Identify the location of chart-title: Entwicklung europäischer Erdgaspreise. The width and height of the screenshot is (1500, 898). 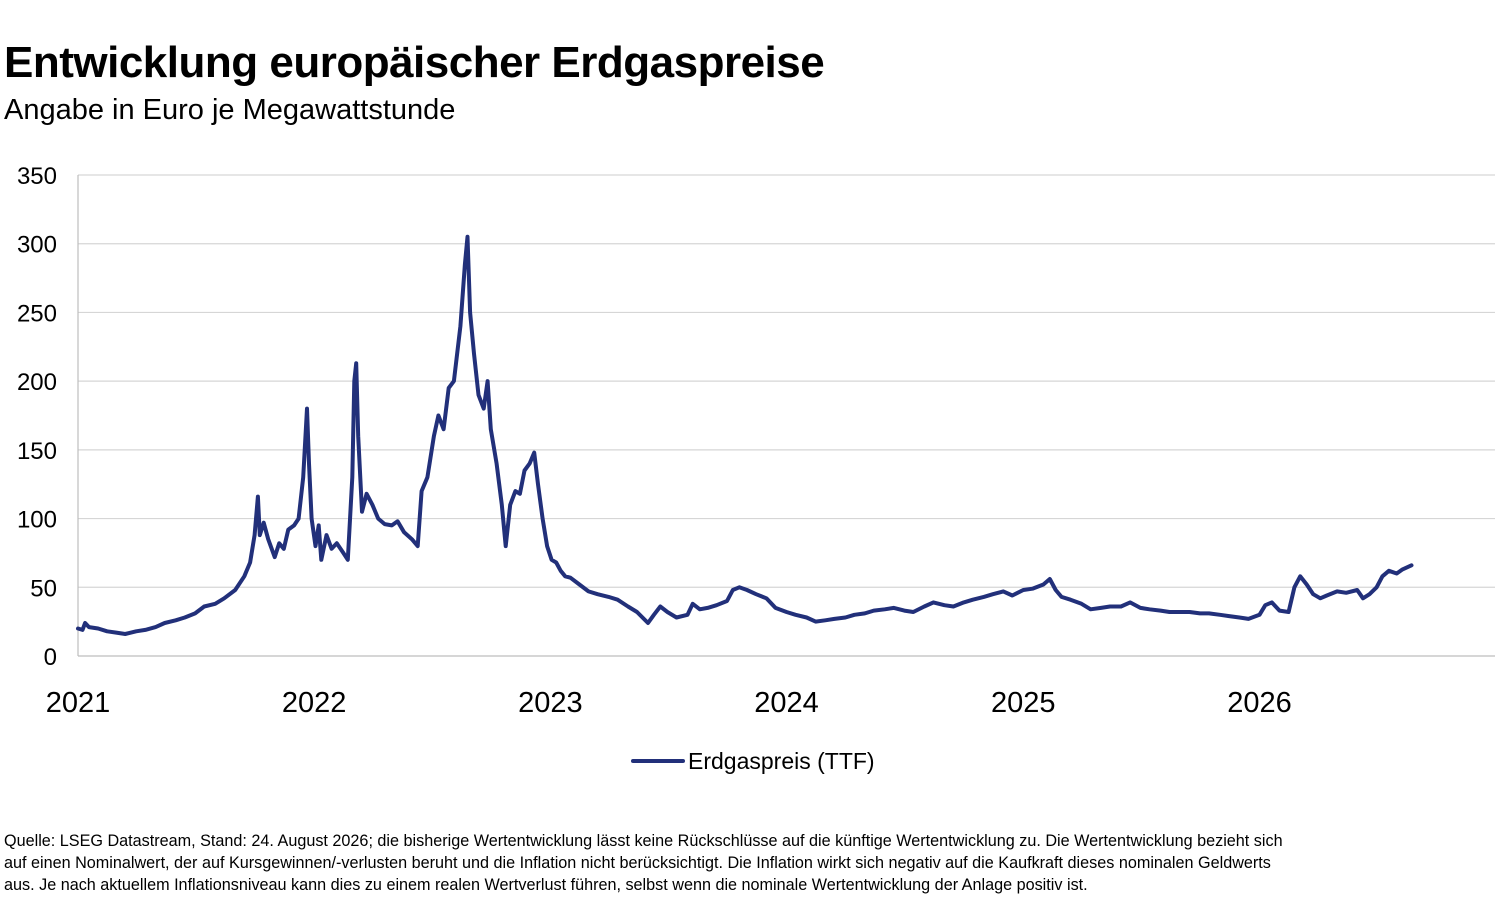
(414, 62).